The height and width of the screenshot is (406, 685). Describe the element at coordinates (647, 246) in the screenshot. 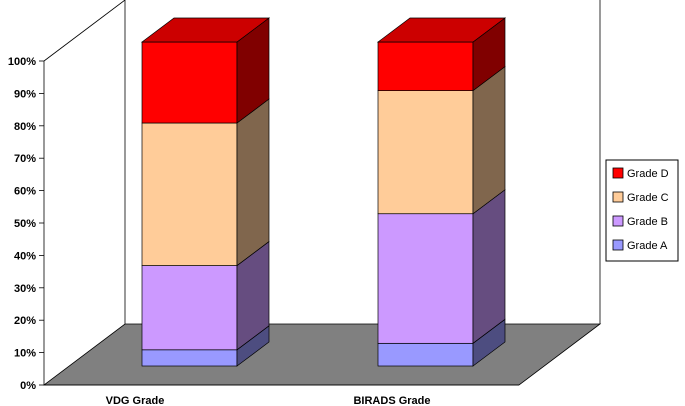

I see `legend-label: Grade A` at that location.